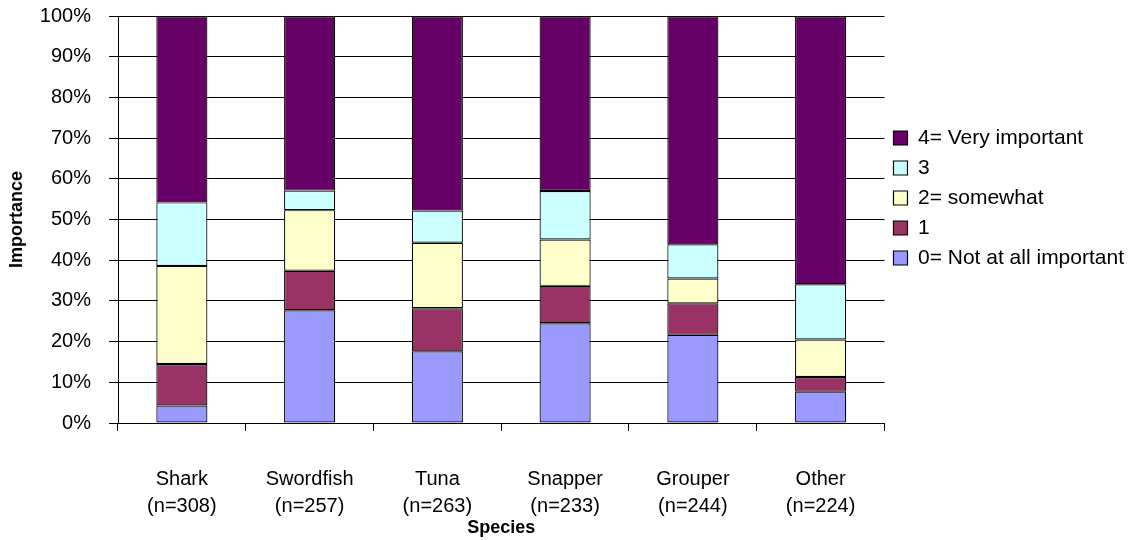 The image size is (1136, 540). Describe the element at coordinates (77, 421) in the screenshot. I see `y-tick-label: 0%` at that location.